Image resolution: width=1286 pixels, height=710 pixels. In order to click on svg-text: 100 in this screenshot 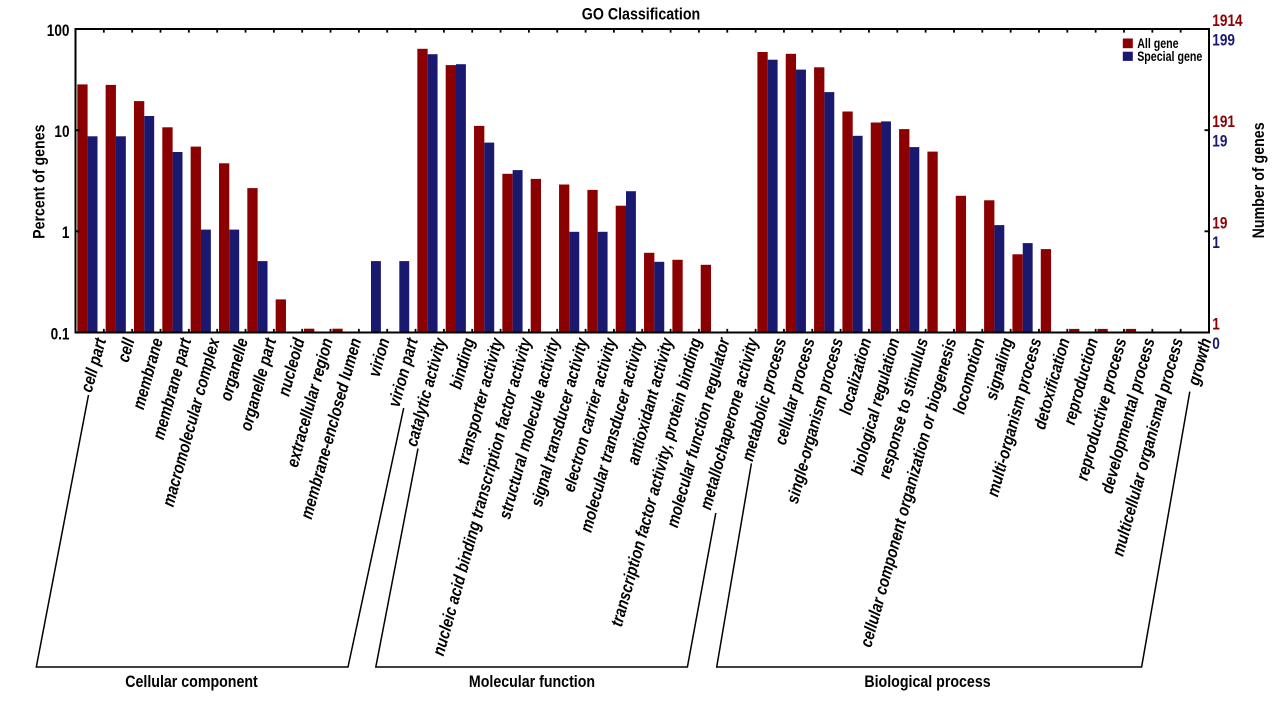, I will do `click(58, 31)`.